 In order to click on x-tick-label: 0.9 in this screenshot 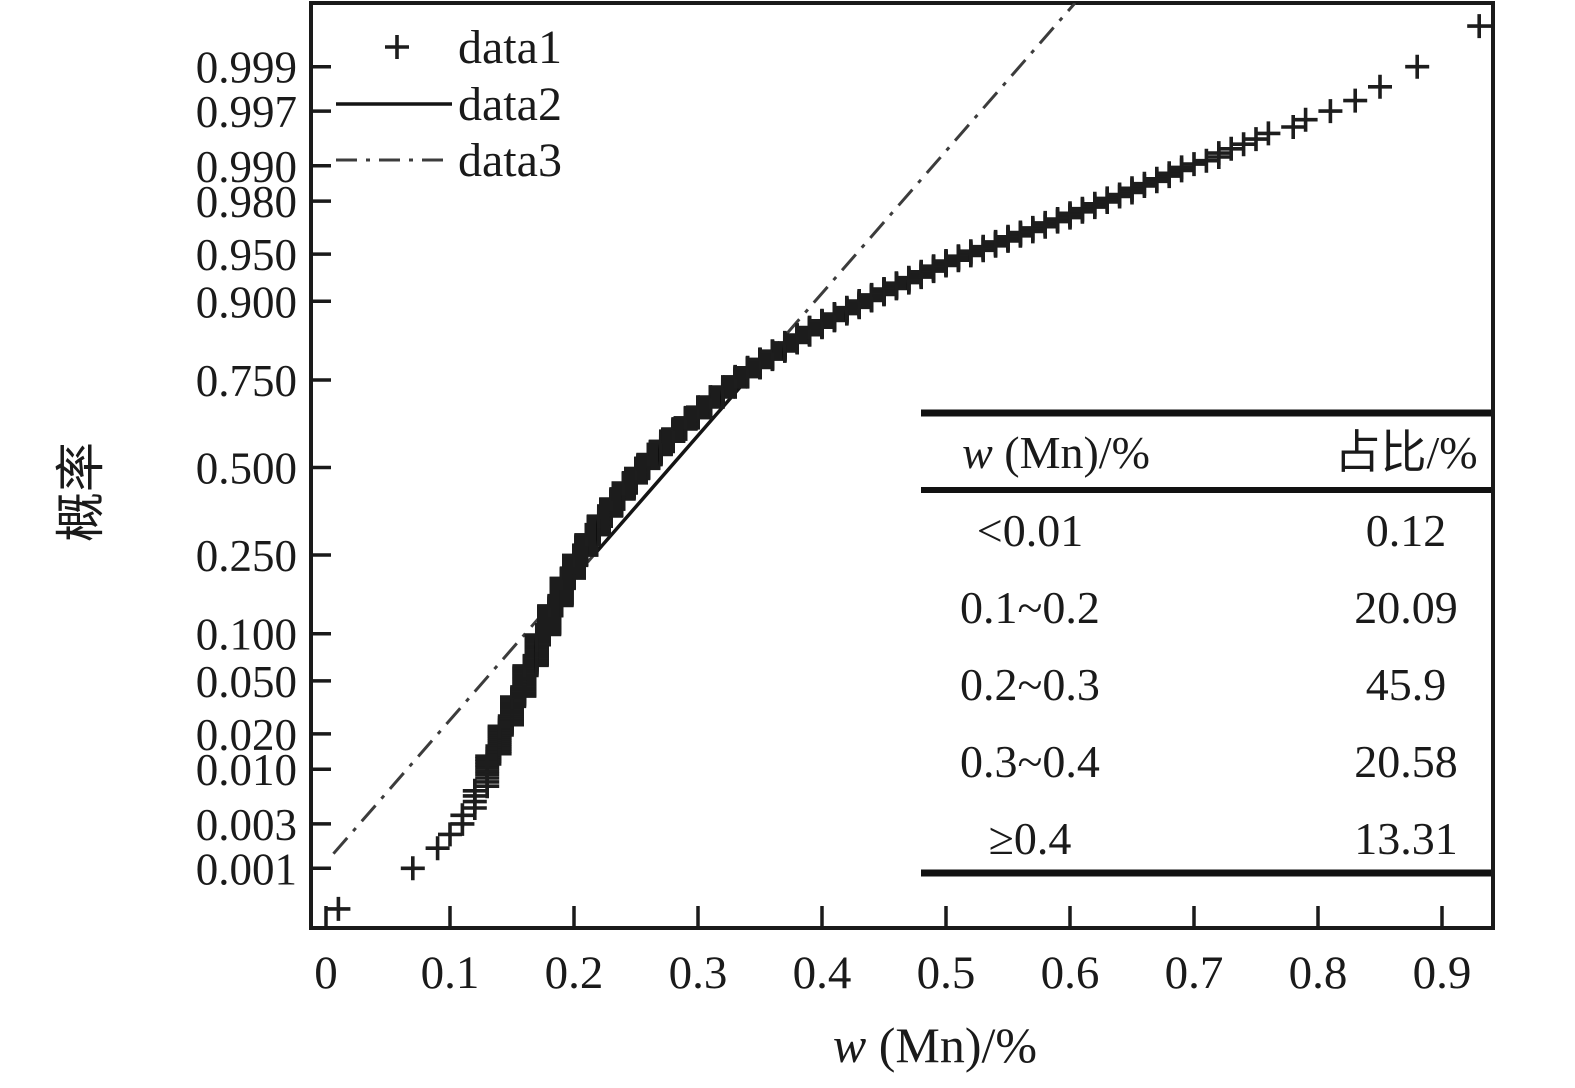, I will do `click(1442, 973)`.